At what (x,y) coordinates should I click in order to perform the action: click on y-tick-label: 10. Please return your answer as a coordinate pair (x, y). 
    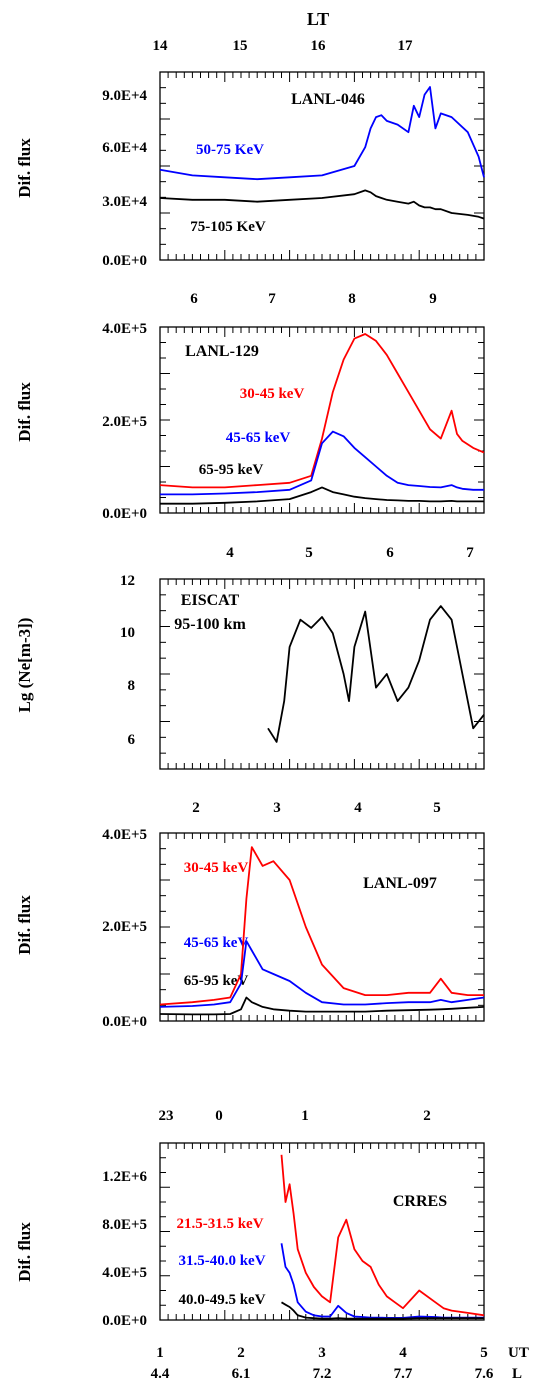
    Looking at the image, I should click on (127, 633).